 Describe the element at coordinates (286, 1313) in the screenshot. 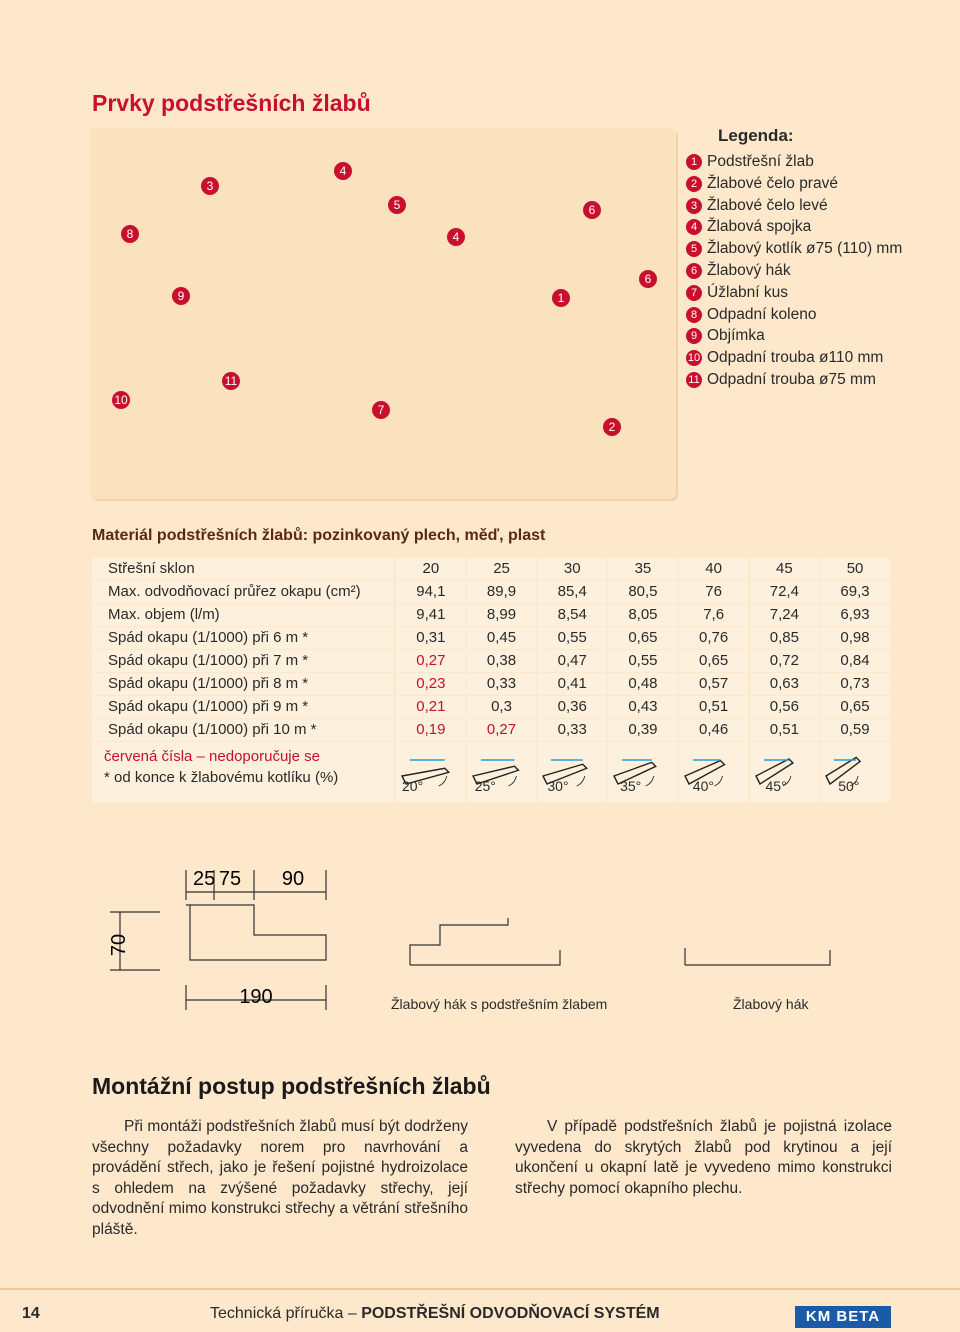

I see `footer-label: Technická příručka –` at that location.